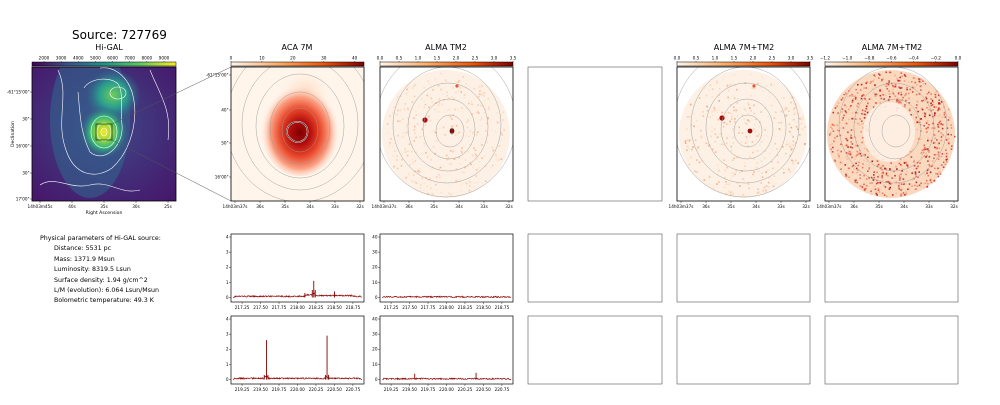 This screenshot has width=1000, height=405. Describe the element at coordinates (297, 47) in the screenshot. I see `panel-title-aca: ACA 7M` at that location.